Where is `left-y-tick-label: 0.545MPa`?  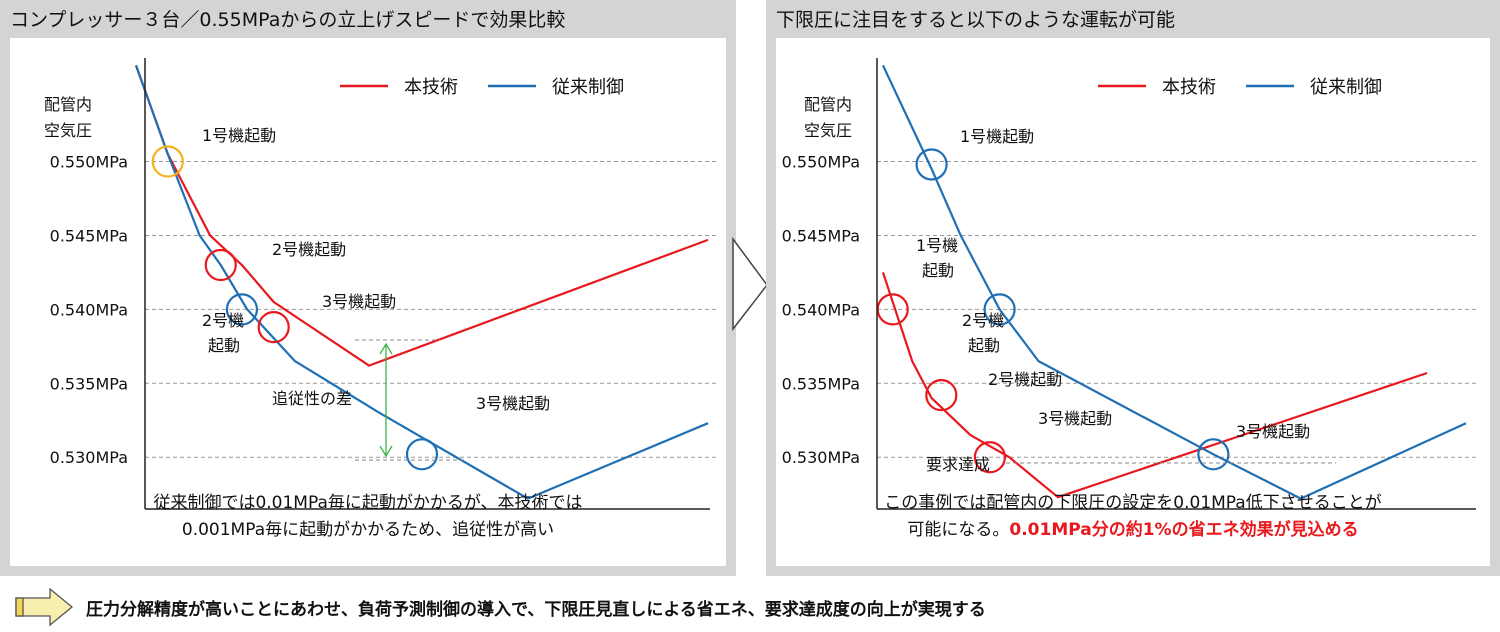 left-y-tick-label: 0.545MPa is located at coordinates (89, 235).